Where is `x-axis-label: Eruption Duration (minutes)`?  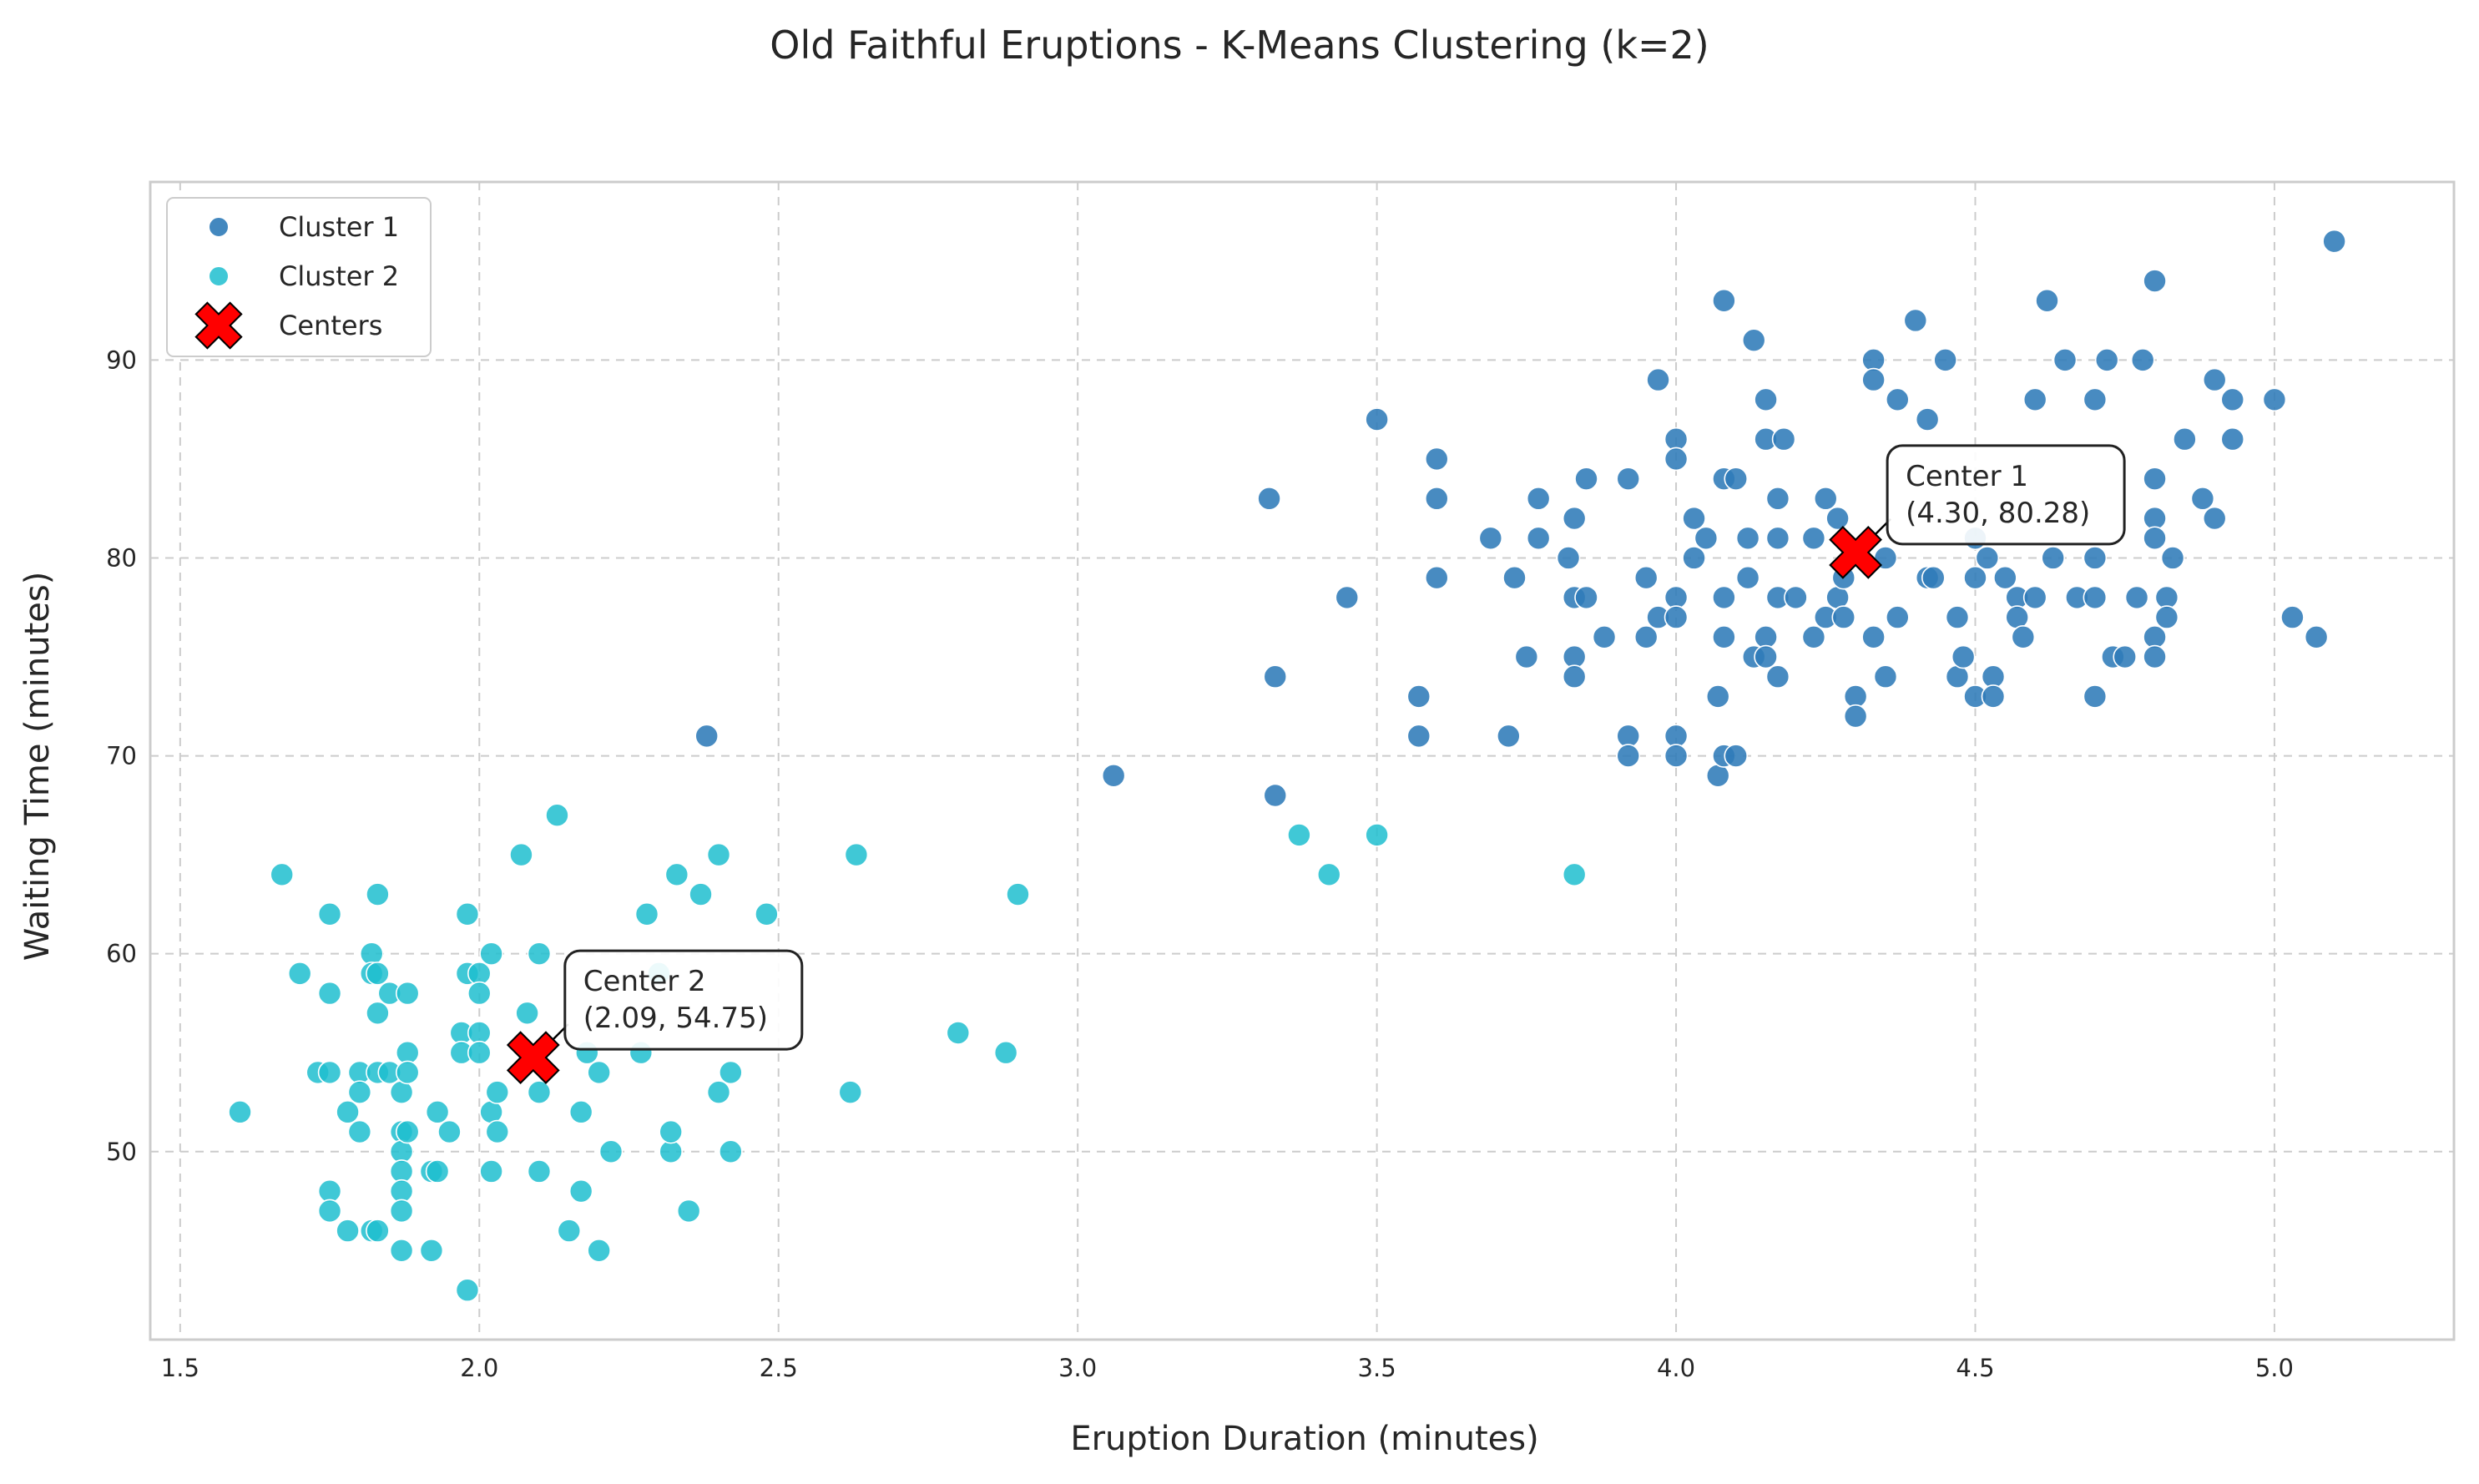
x-axis-label: Eruption Duration (minutes) is located at coordinates (1304, 1439).